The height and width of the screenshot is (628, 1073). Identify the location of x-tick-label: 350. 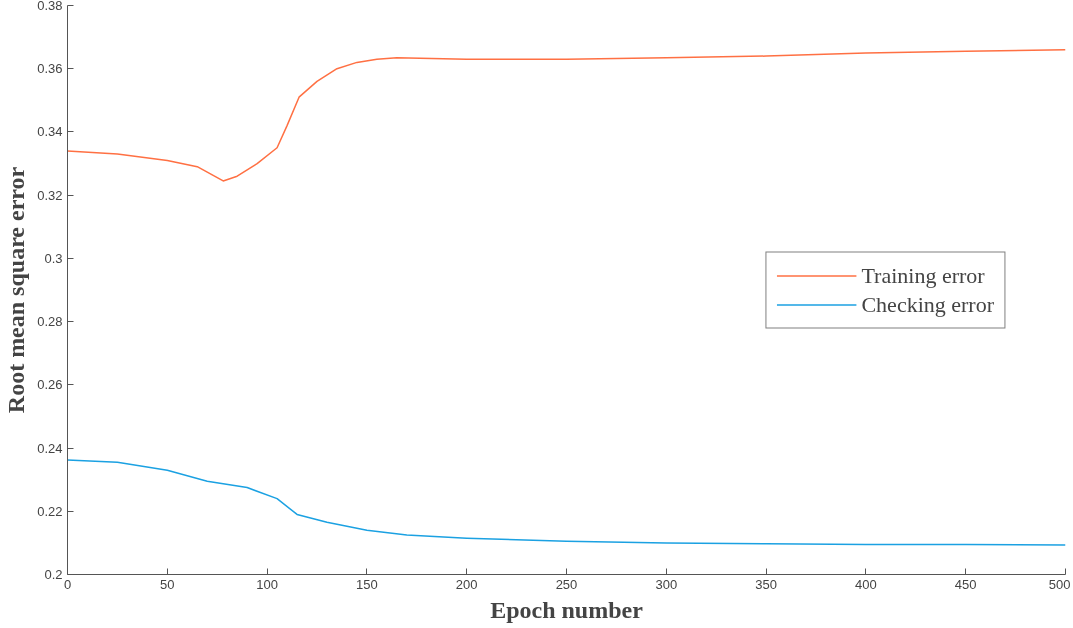
(766, 584).